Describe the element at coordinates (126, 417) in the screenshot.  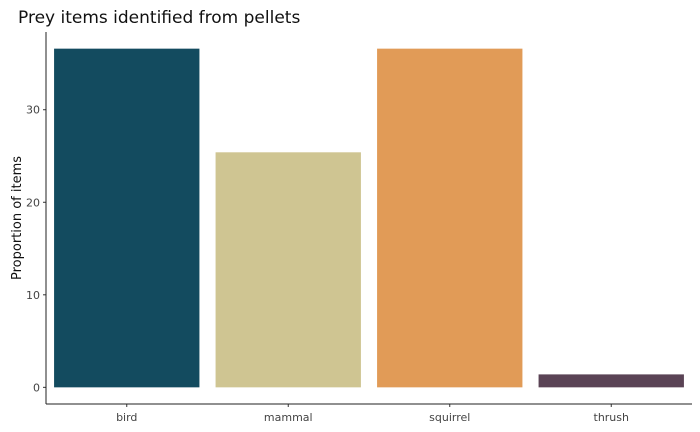
I see `x-tick-label-bird: bird` at that location.